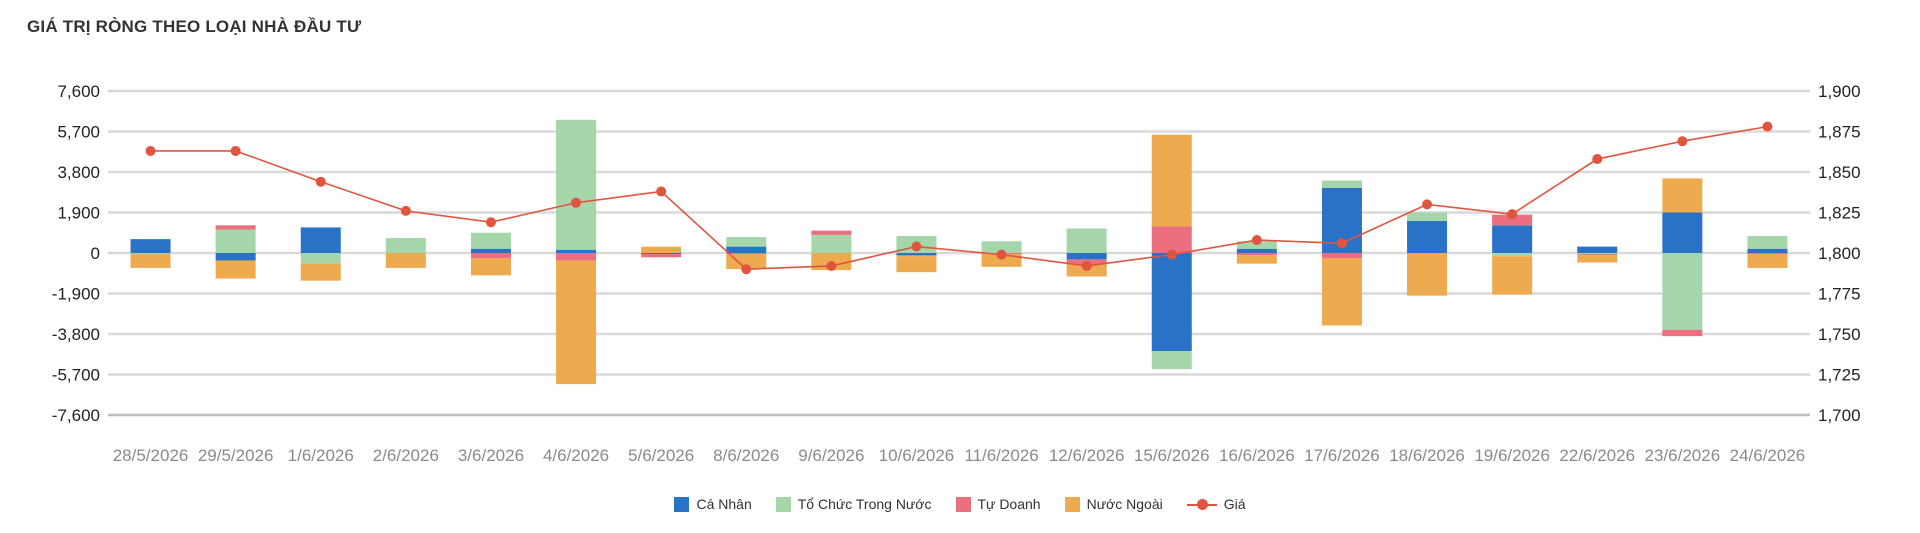  Describe the element at coordinates (1216, 504) in the screenshot. I see `legend-item: Giá` at that location.